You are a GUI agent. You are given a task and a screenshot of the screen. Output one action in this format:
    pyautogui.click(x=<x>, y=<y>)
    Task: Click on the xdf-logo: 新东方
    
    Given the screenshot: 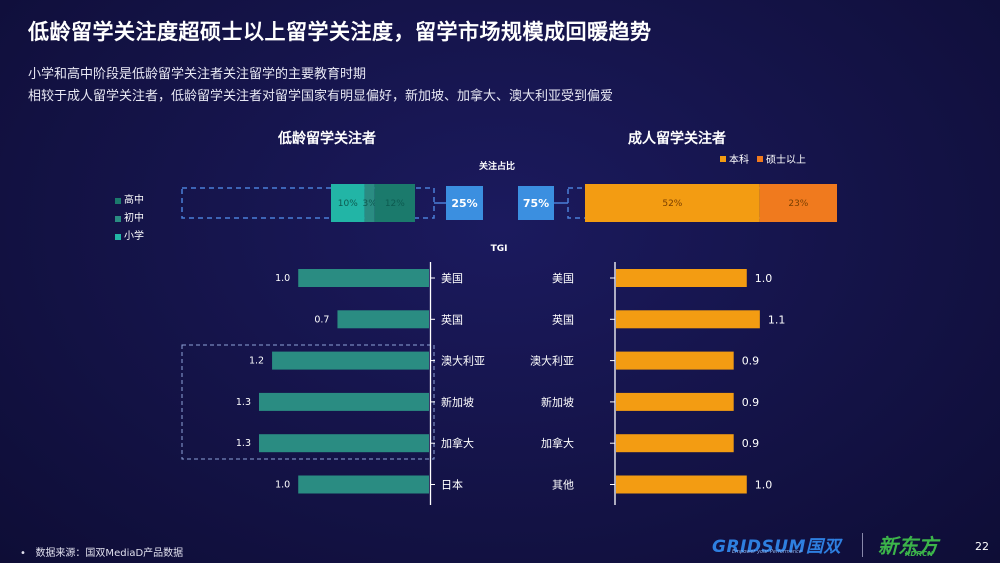 What is the action you would take?
    pyautogui.click(x=908, y=546)
    